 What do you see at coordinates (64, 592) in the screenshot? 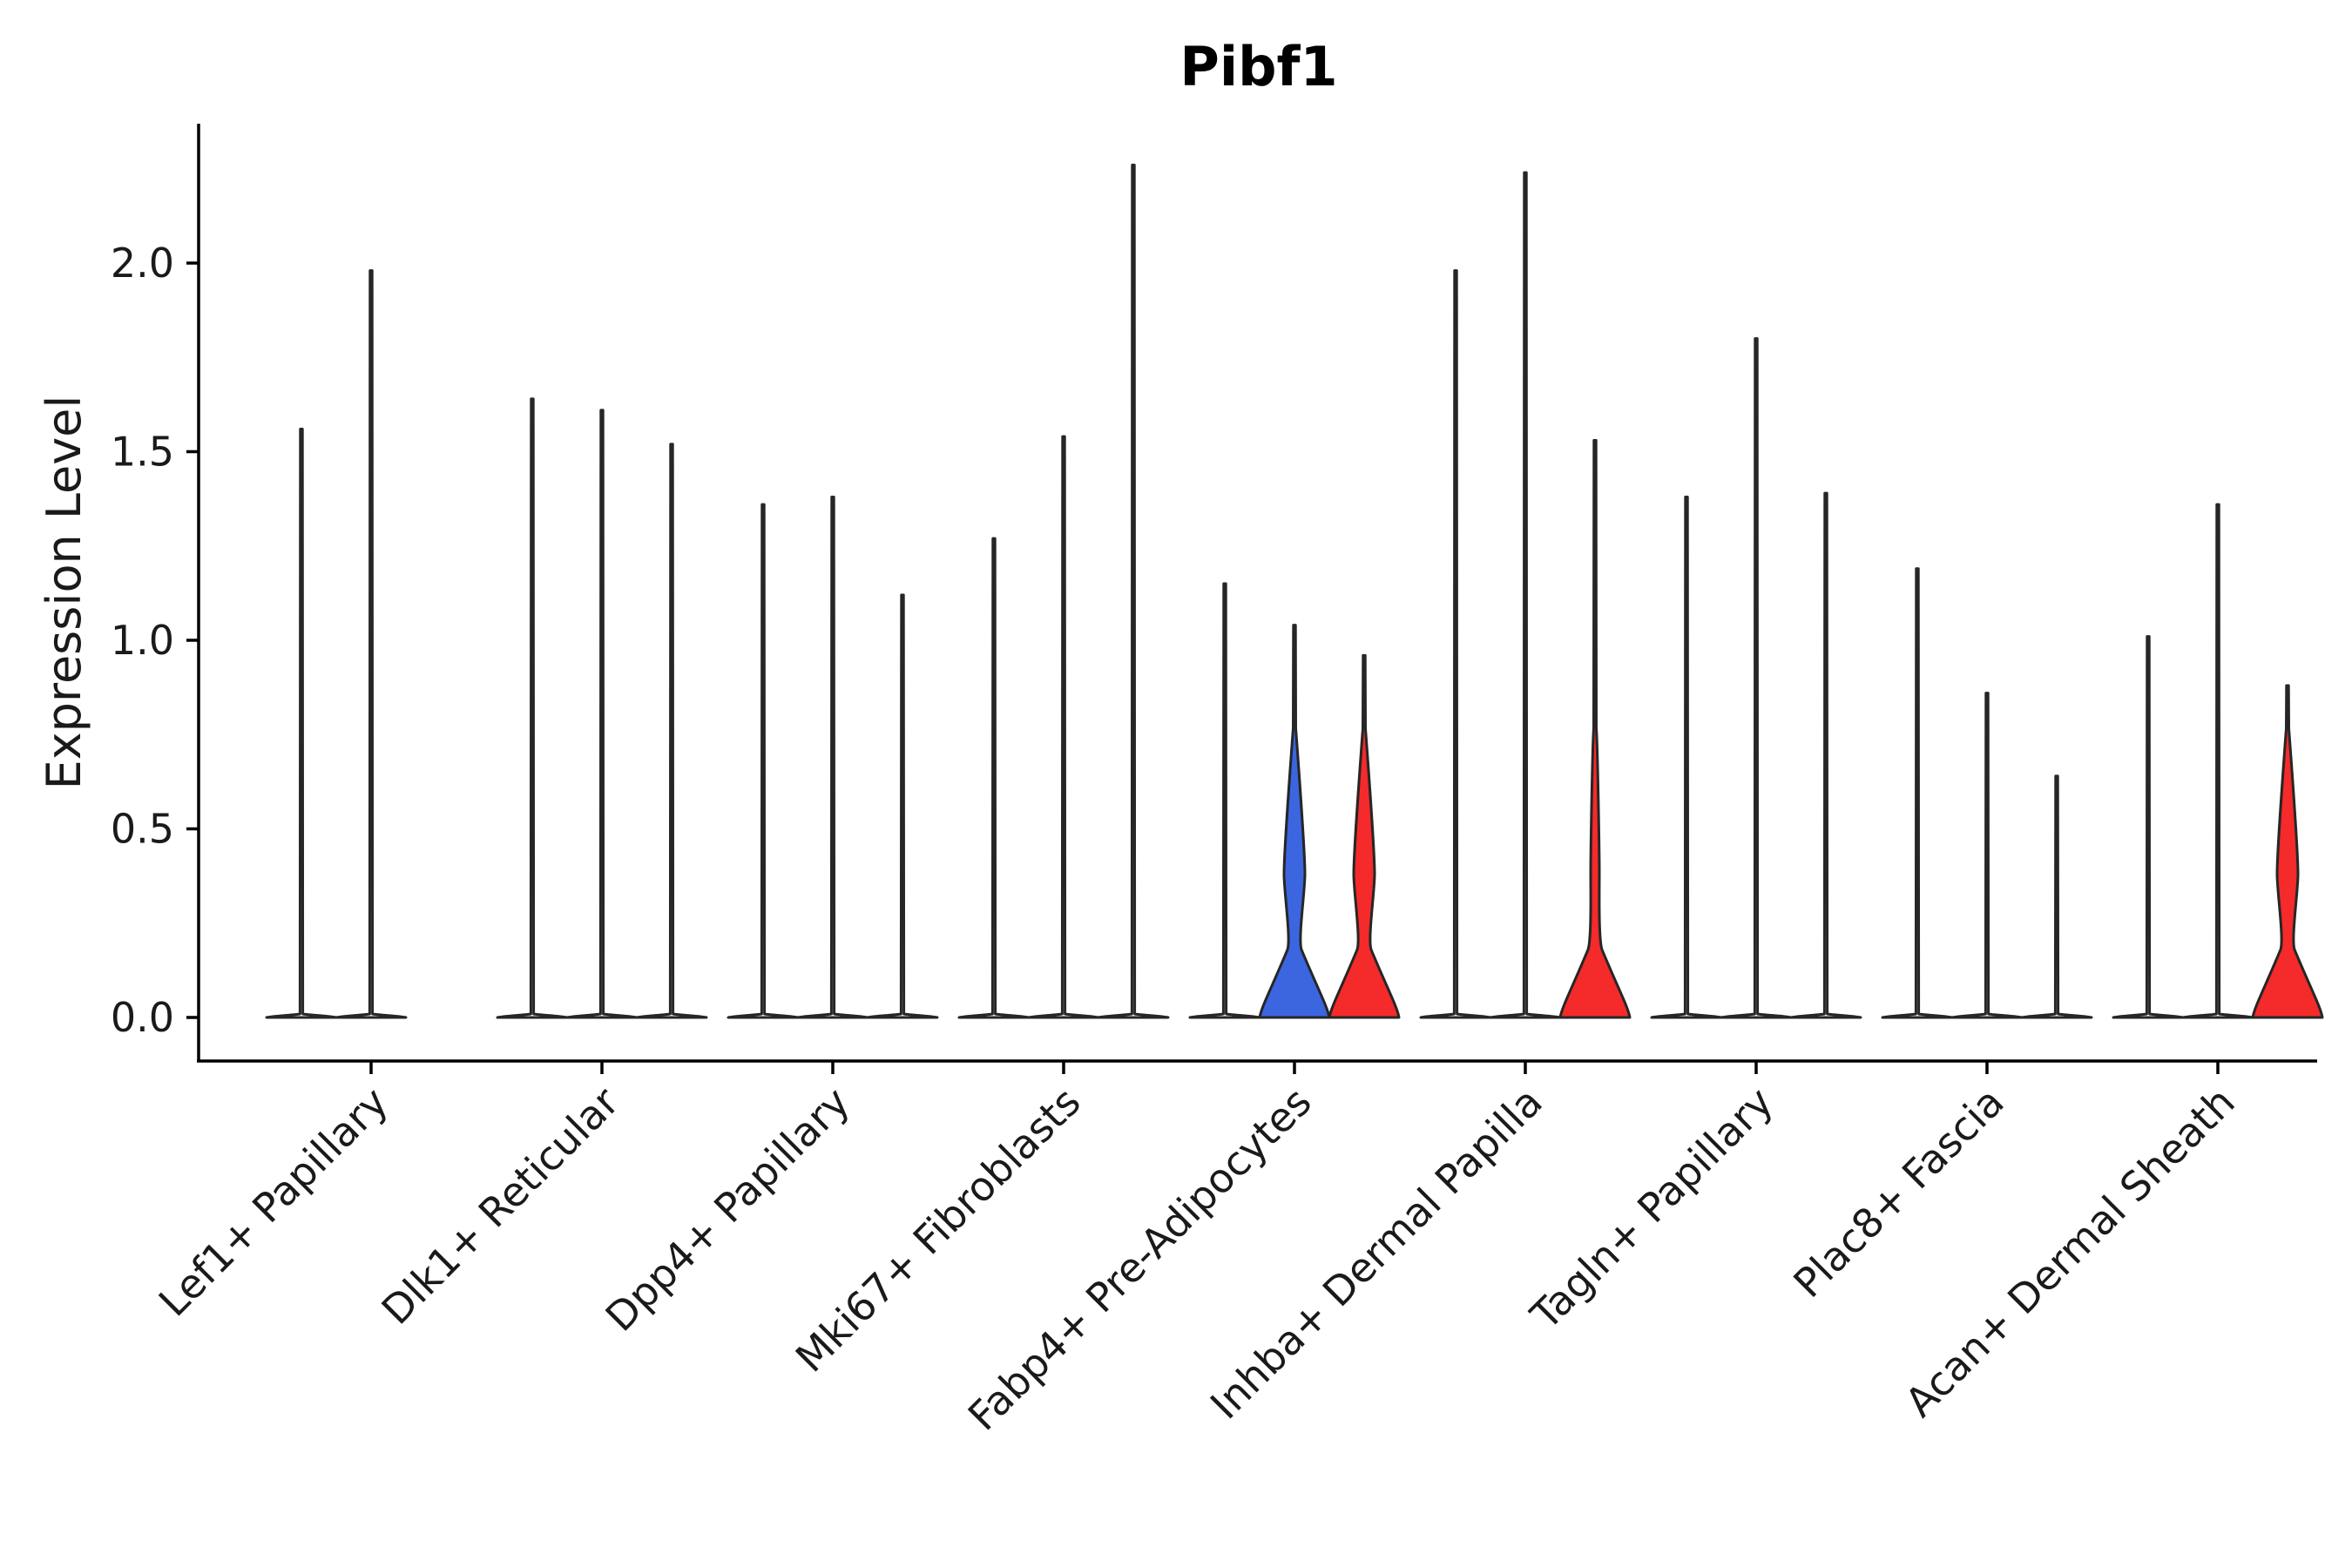
I see `y-axis-title: Expression Level` at bounding box center [64, 592].